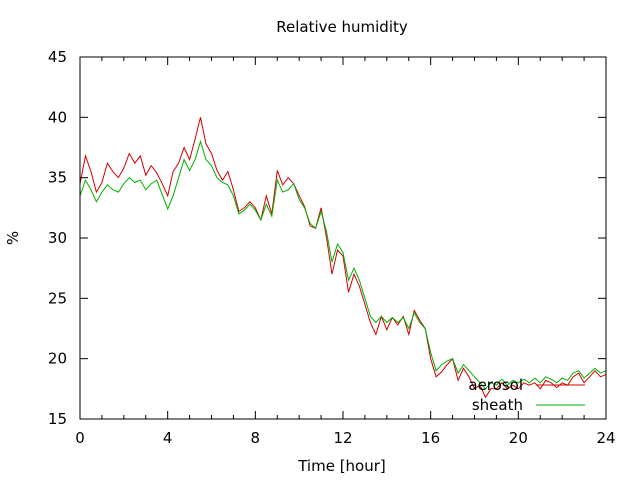  What do you see at coordinates (256, 438) in the screenshot?
I see `x-tick-label: 8` at bounding box center [256, 438].